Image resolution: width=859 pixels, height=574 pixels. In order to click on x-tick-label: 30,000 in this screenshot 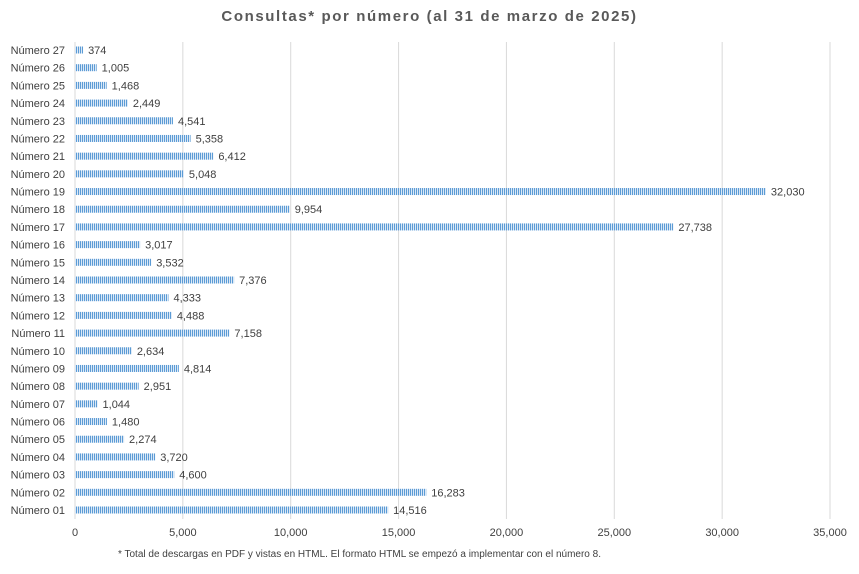, I will do `click(722, 533)`.